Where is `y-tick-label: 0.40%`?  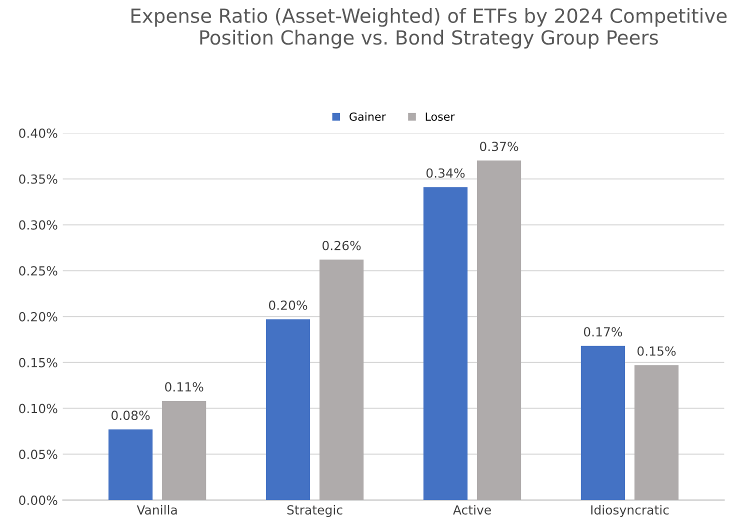 y-tick-label: 0.40% is located at coordinates (38, 133).